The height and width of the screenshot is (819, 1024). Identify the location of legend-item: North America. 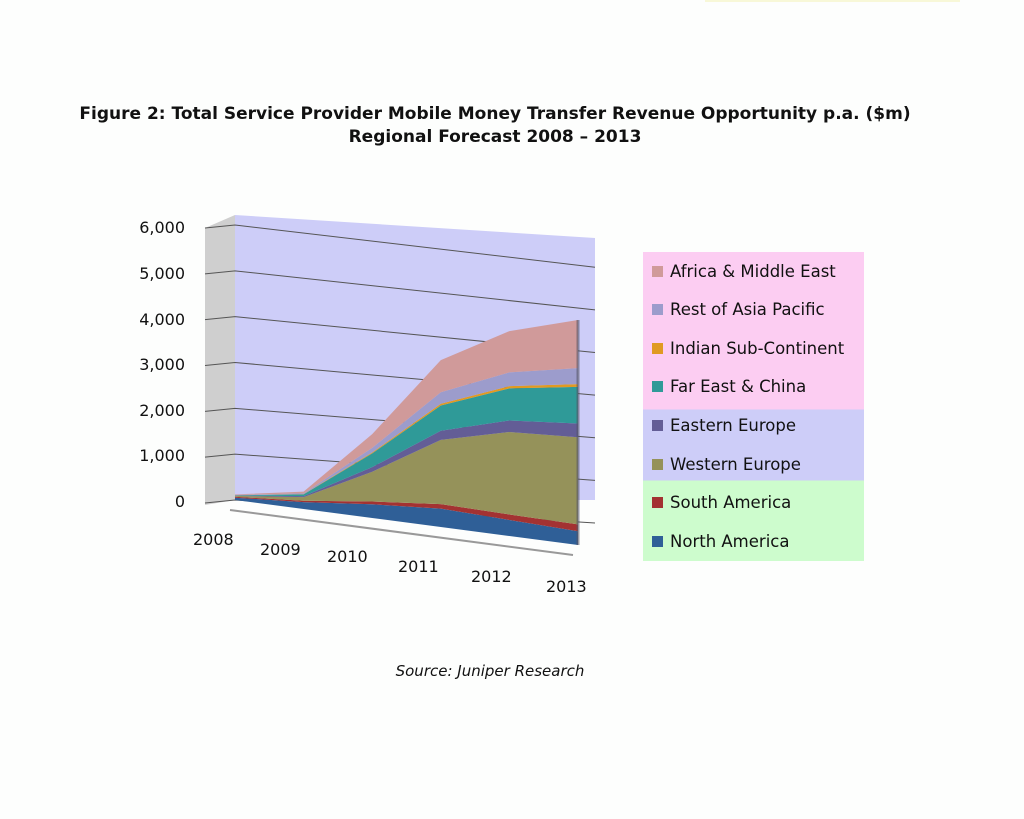
(720, 541).